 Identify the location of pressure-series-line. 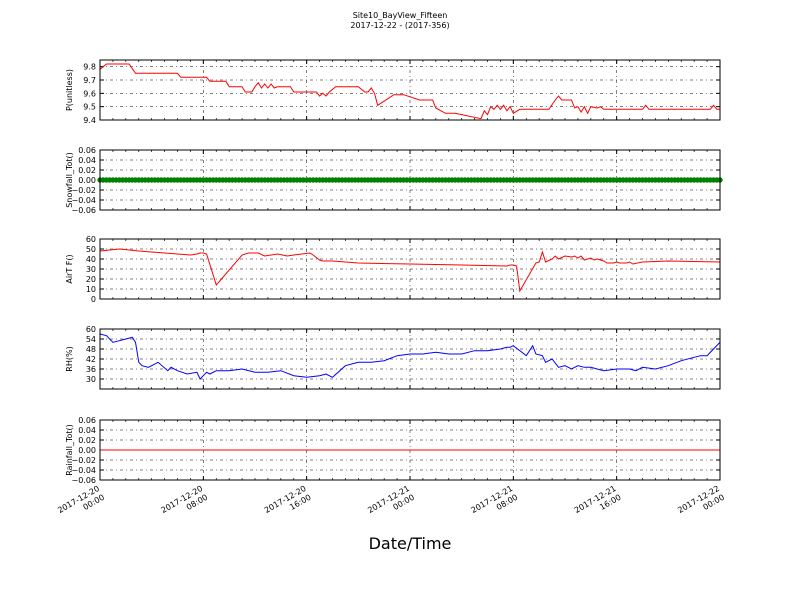
(409, 91).